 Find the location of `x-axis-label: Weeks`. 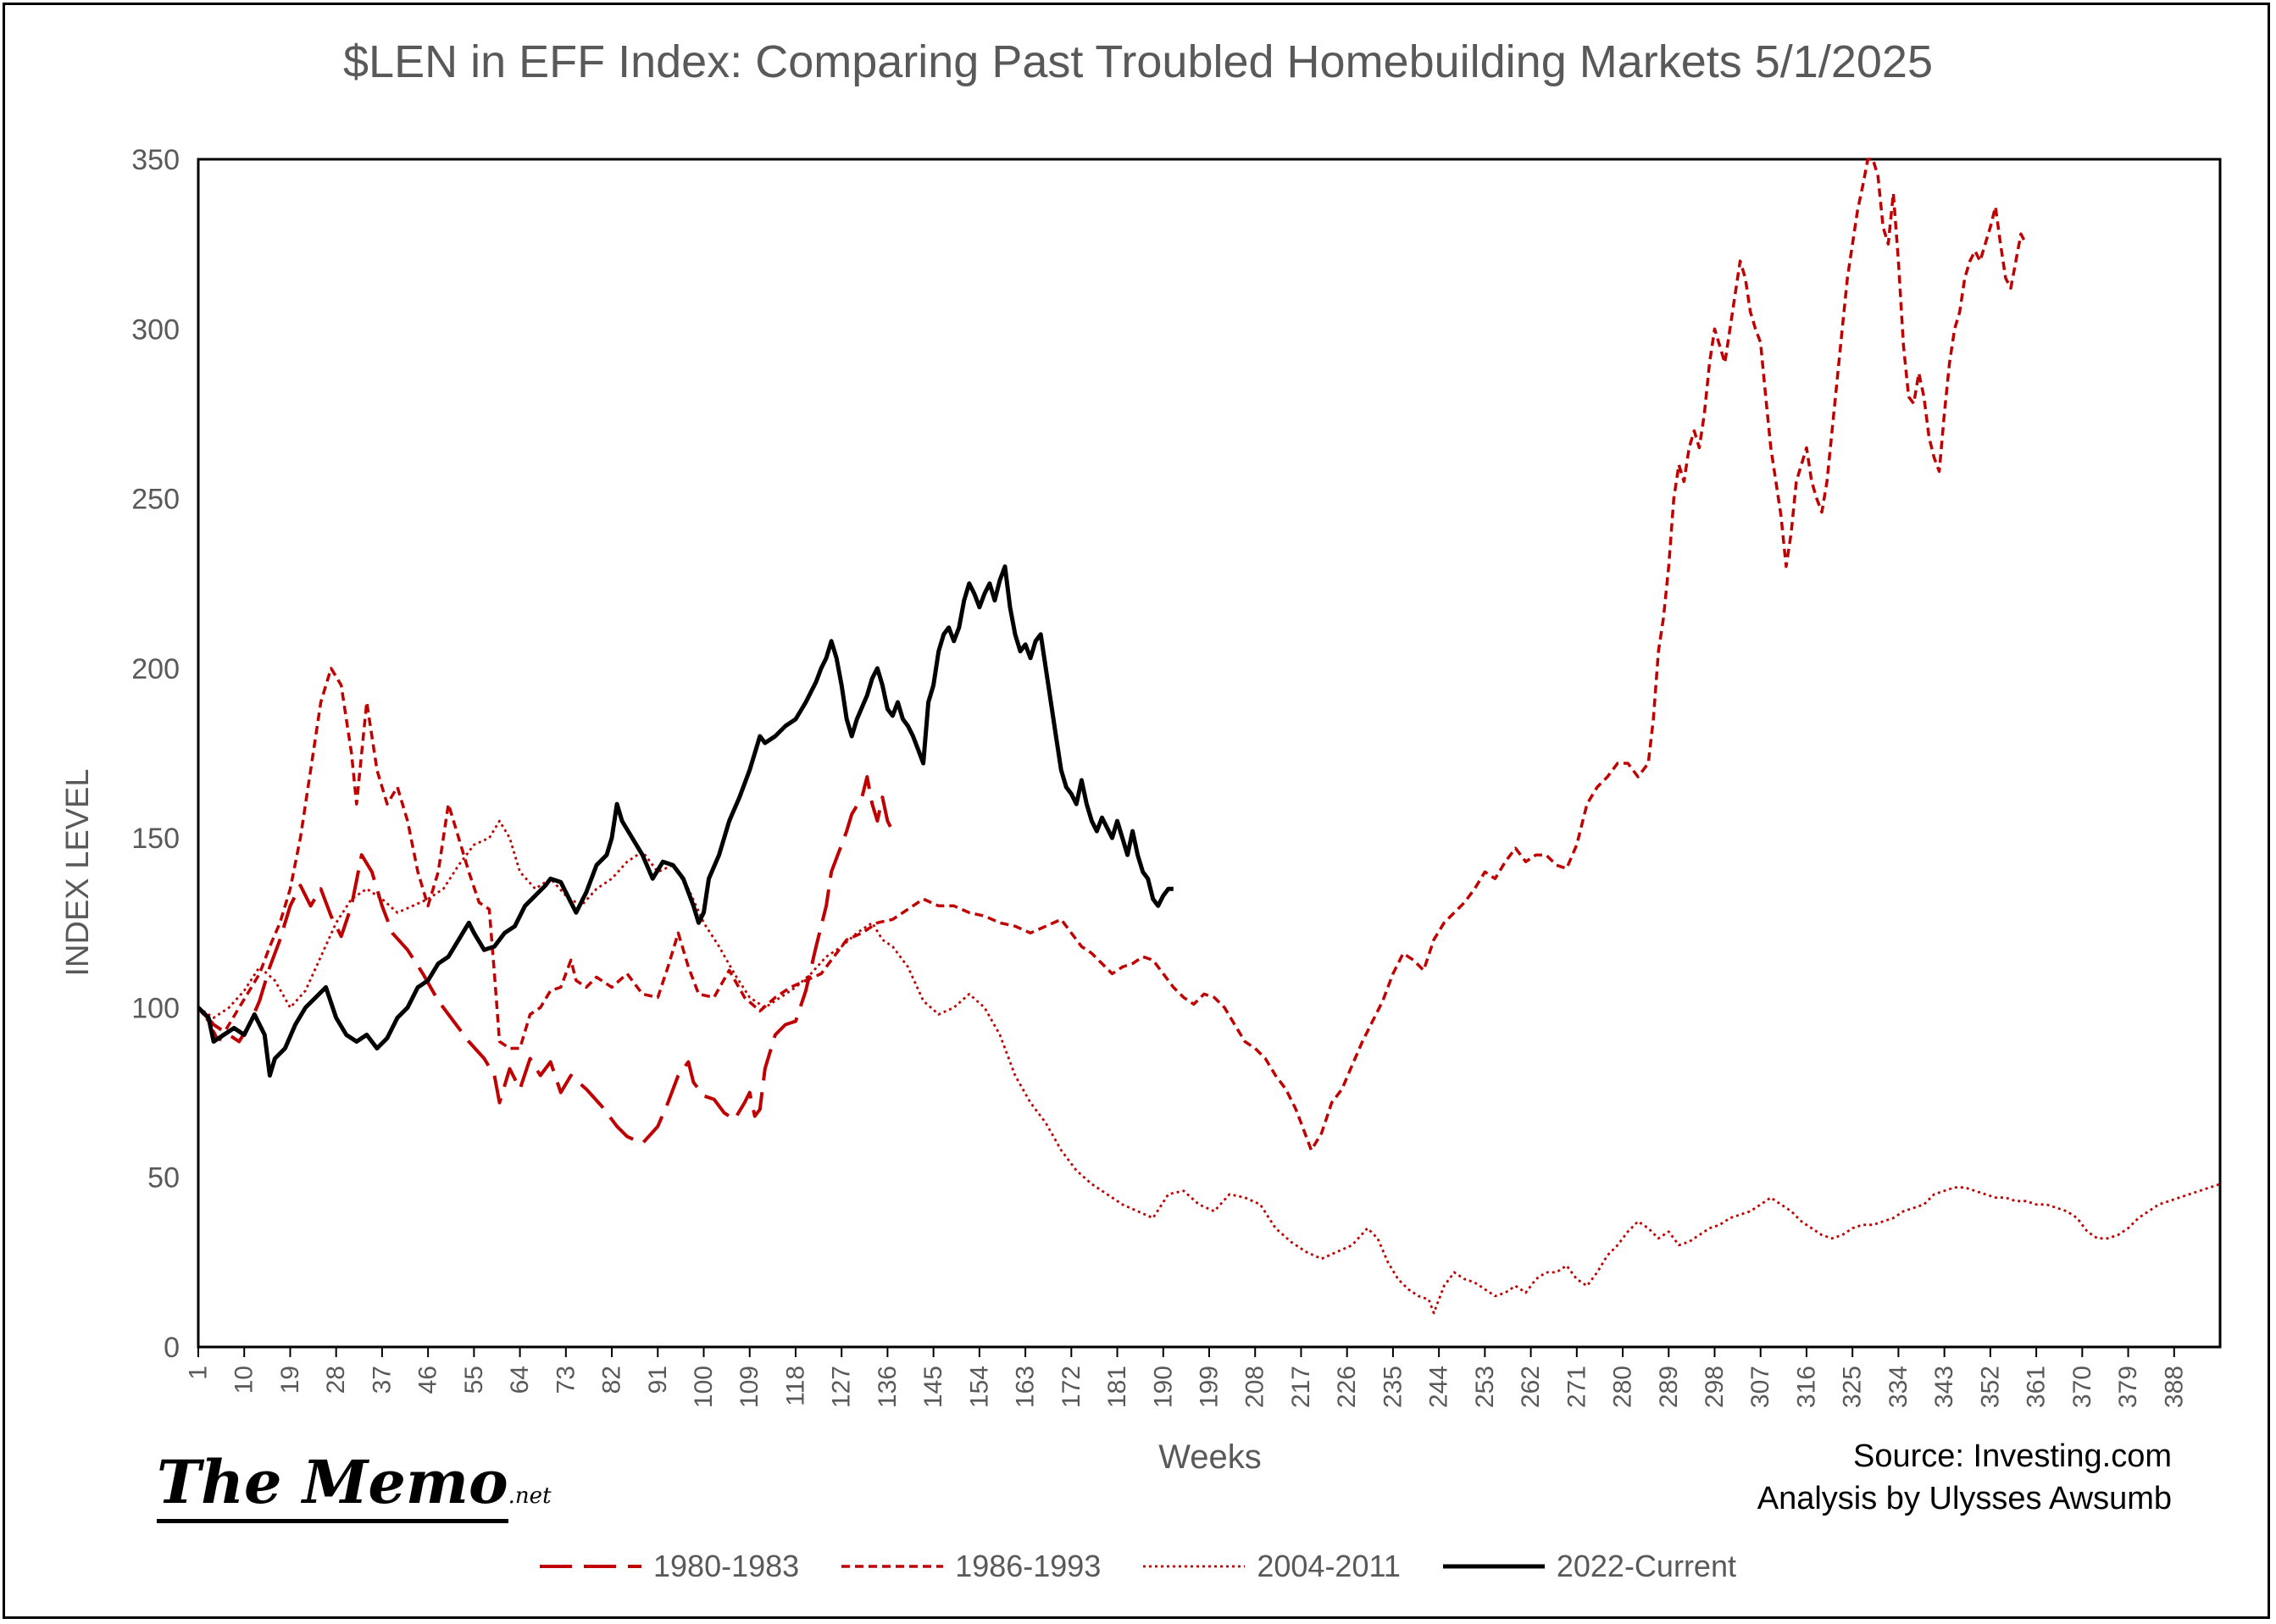

x-axis-label: Weeks is located at coordinates (1210, 1457).